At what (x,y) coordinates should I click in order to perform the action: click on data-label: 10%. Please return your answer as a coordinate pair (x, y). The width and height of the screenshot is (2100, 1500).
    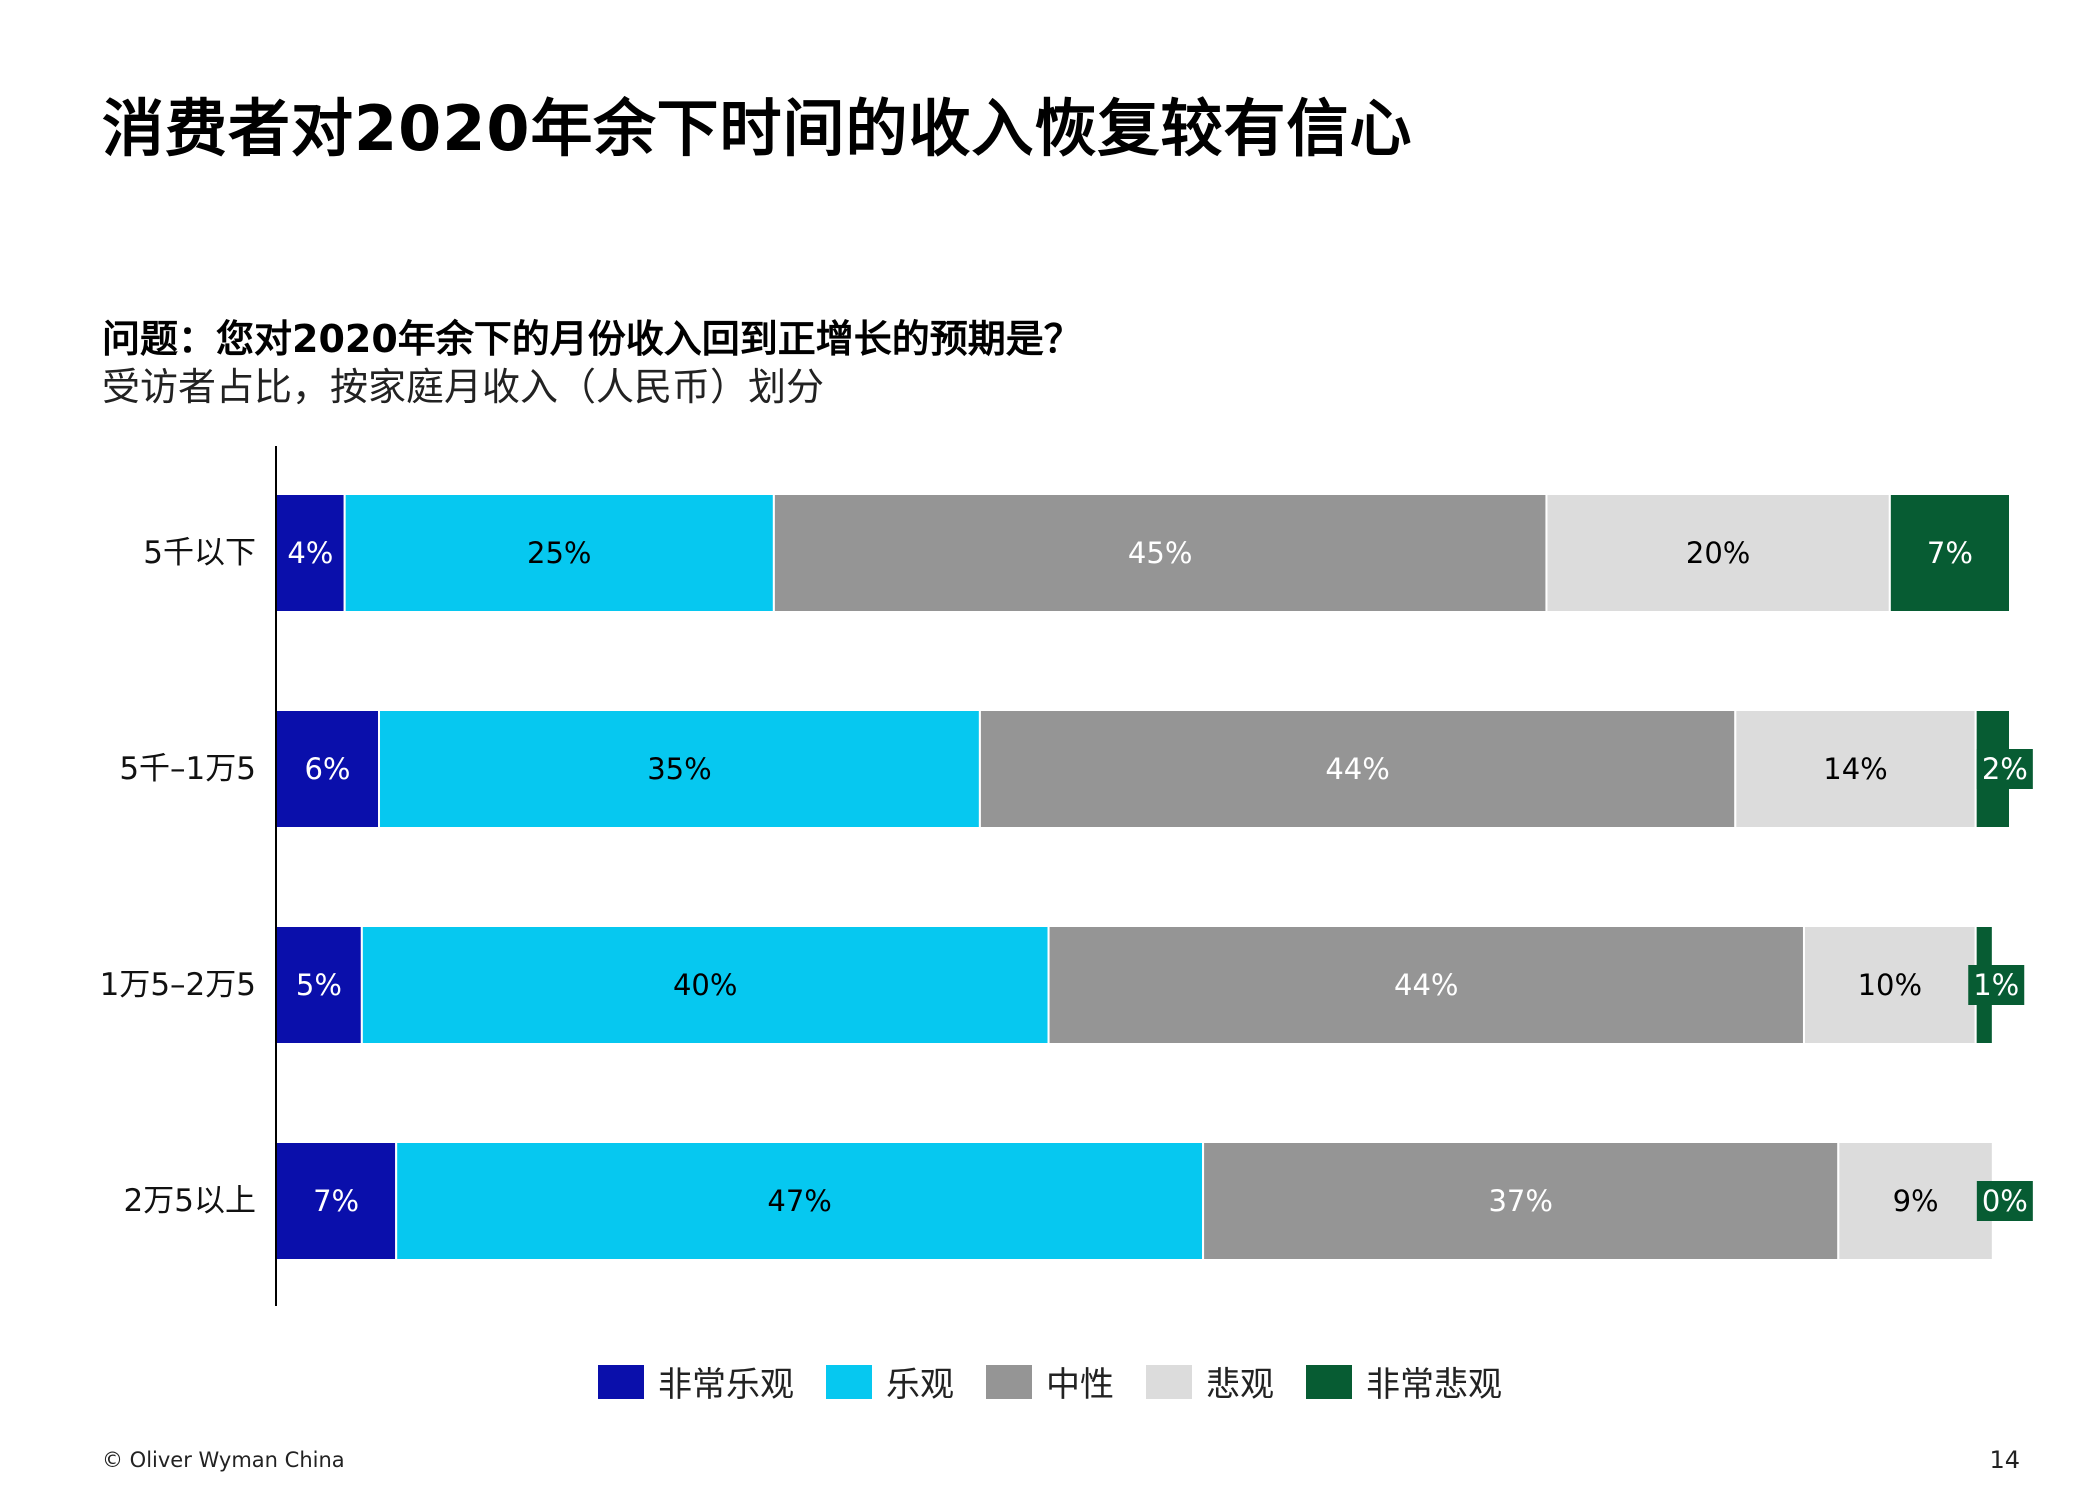
    Looking at the image, I should click on (1890, 985).